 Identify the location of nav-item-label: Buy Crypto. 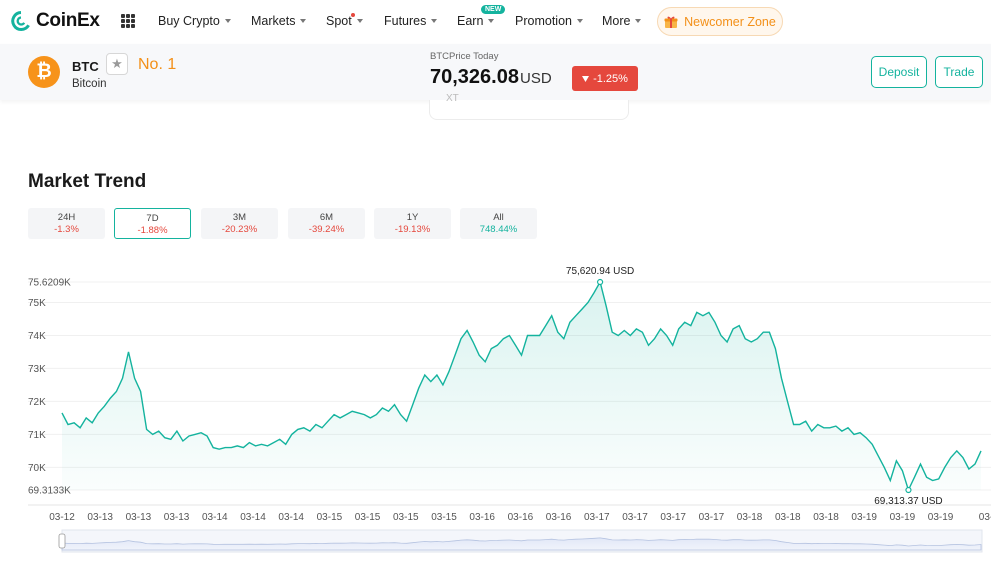
(189, 21).